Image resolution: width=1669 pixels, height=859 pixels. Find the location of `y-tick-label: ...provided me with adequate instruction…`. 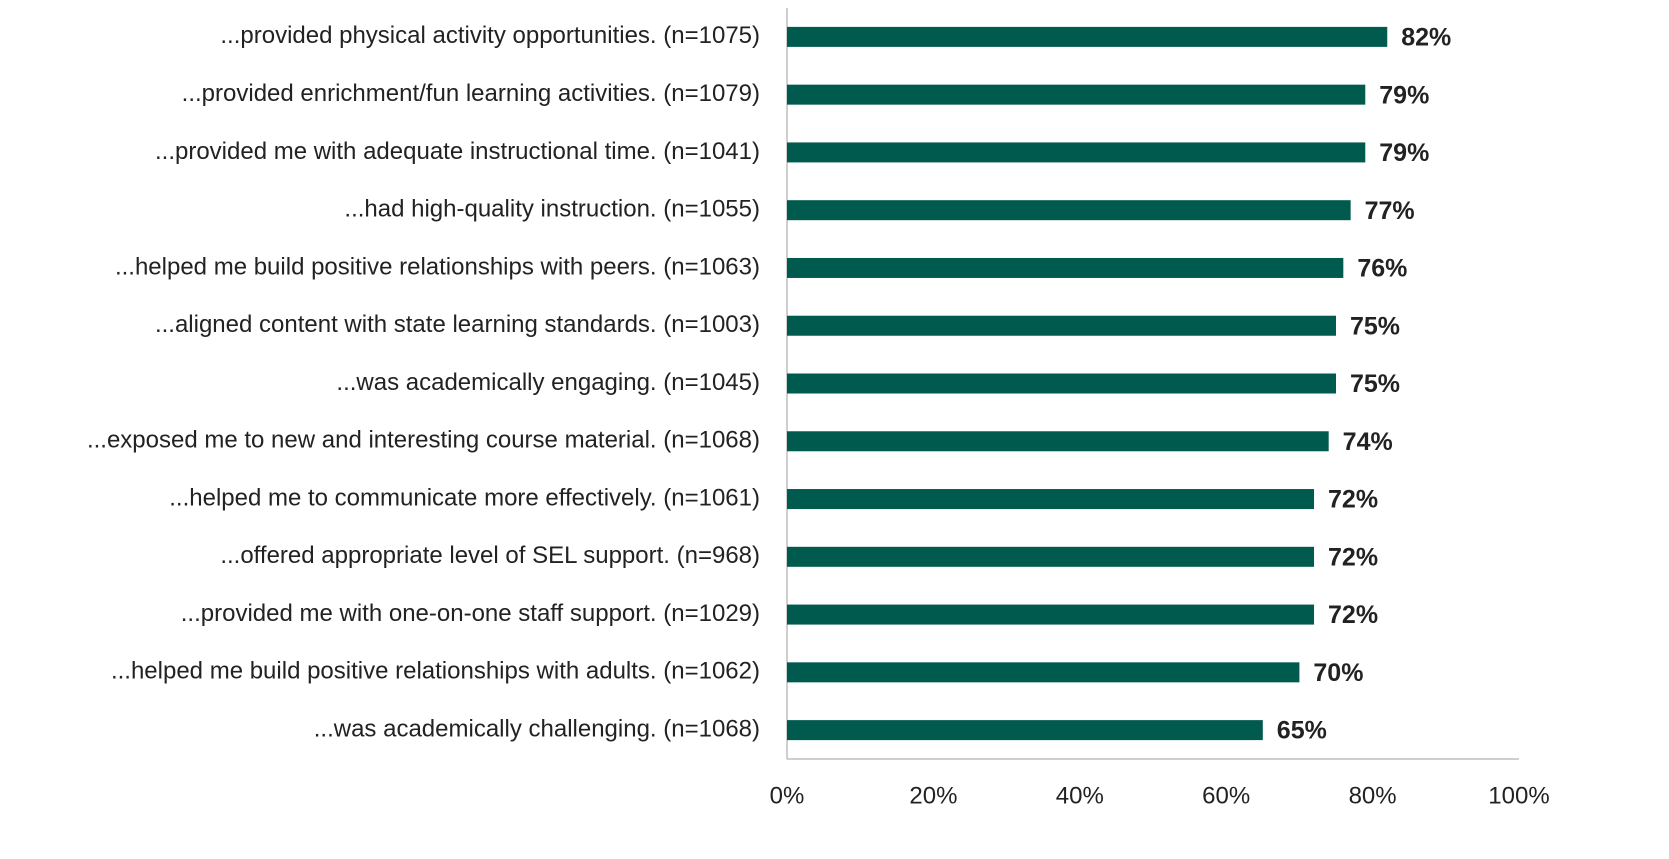

y-tick-label: ...provided me with adequate instruction… is located at coordinates (457, 151).